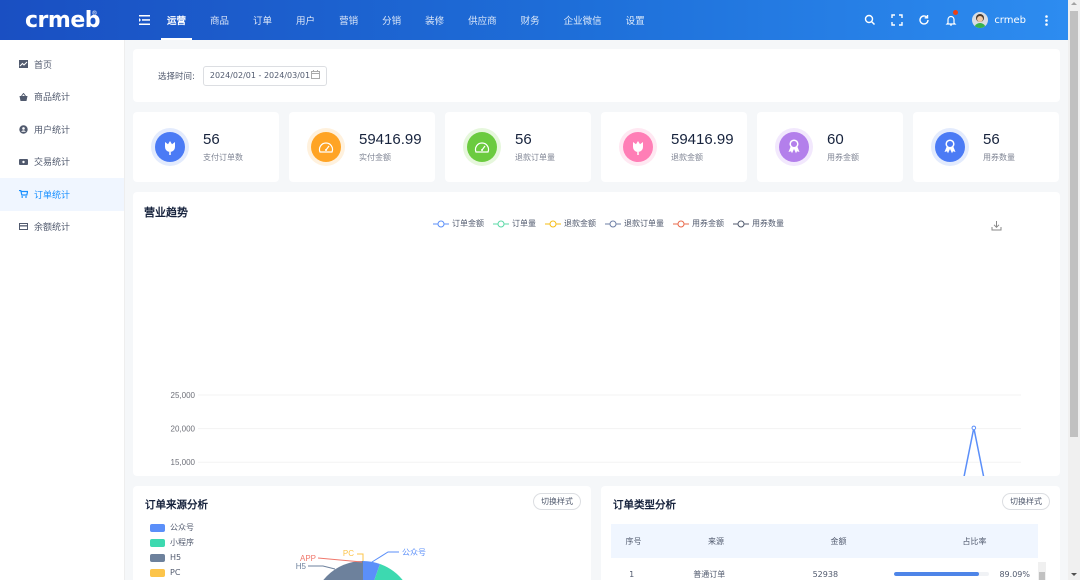  I want to click on source-legend-item: H5, so click(172, 557).